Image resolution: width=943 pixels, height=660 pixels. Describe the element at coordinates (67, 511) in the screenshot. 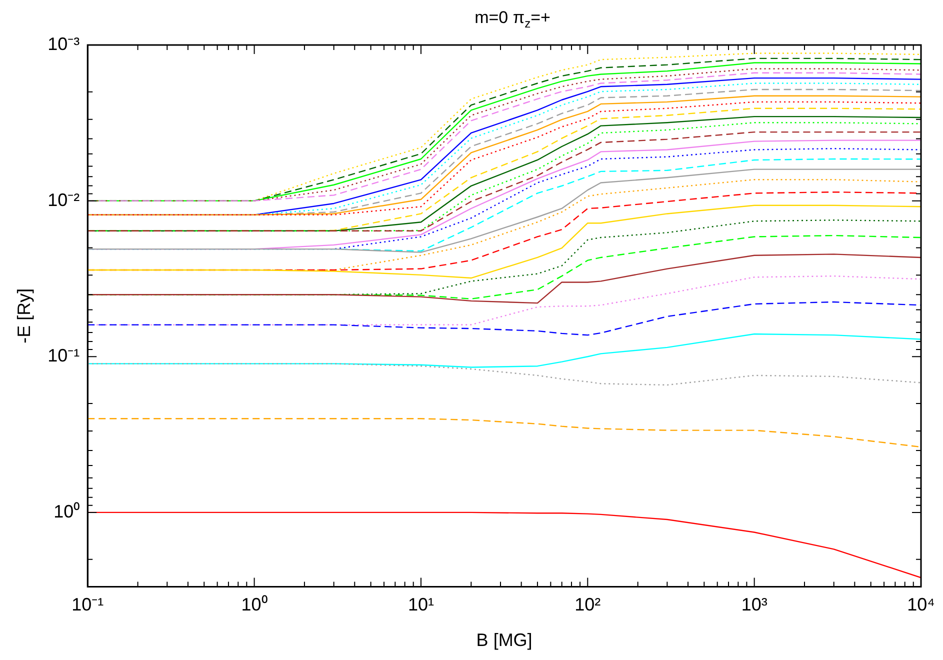

I see `y-tick-label: 10⁰` at that location.